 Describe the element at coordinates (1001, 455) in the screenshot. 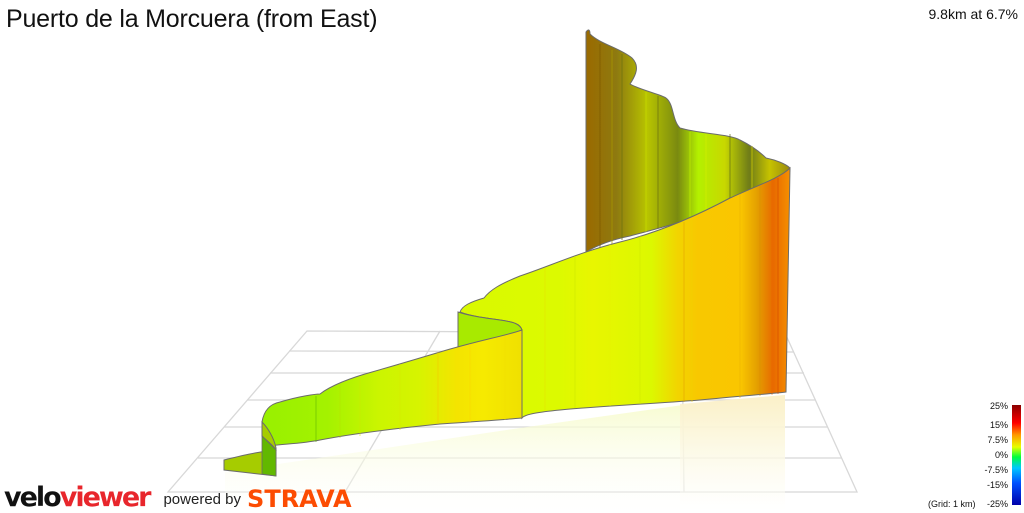

I see `legend-label-0: 0%` at that location.